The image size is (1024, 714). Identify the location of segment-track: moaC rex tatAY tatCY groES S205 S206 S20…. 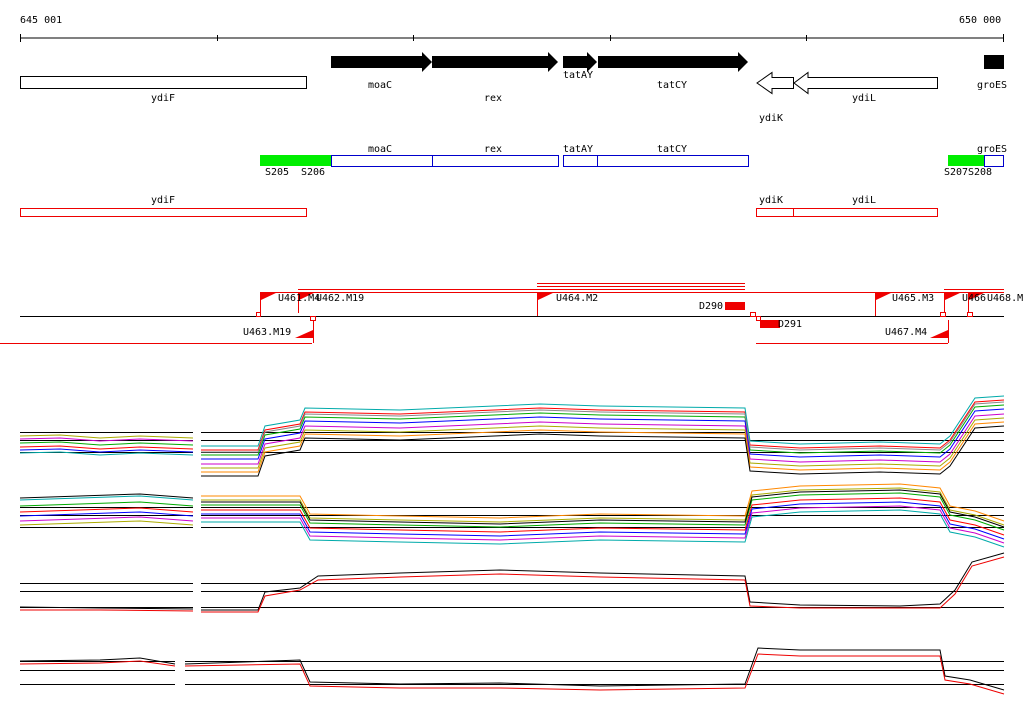
(633, 161).